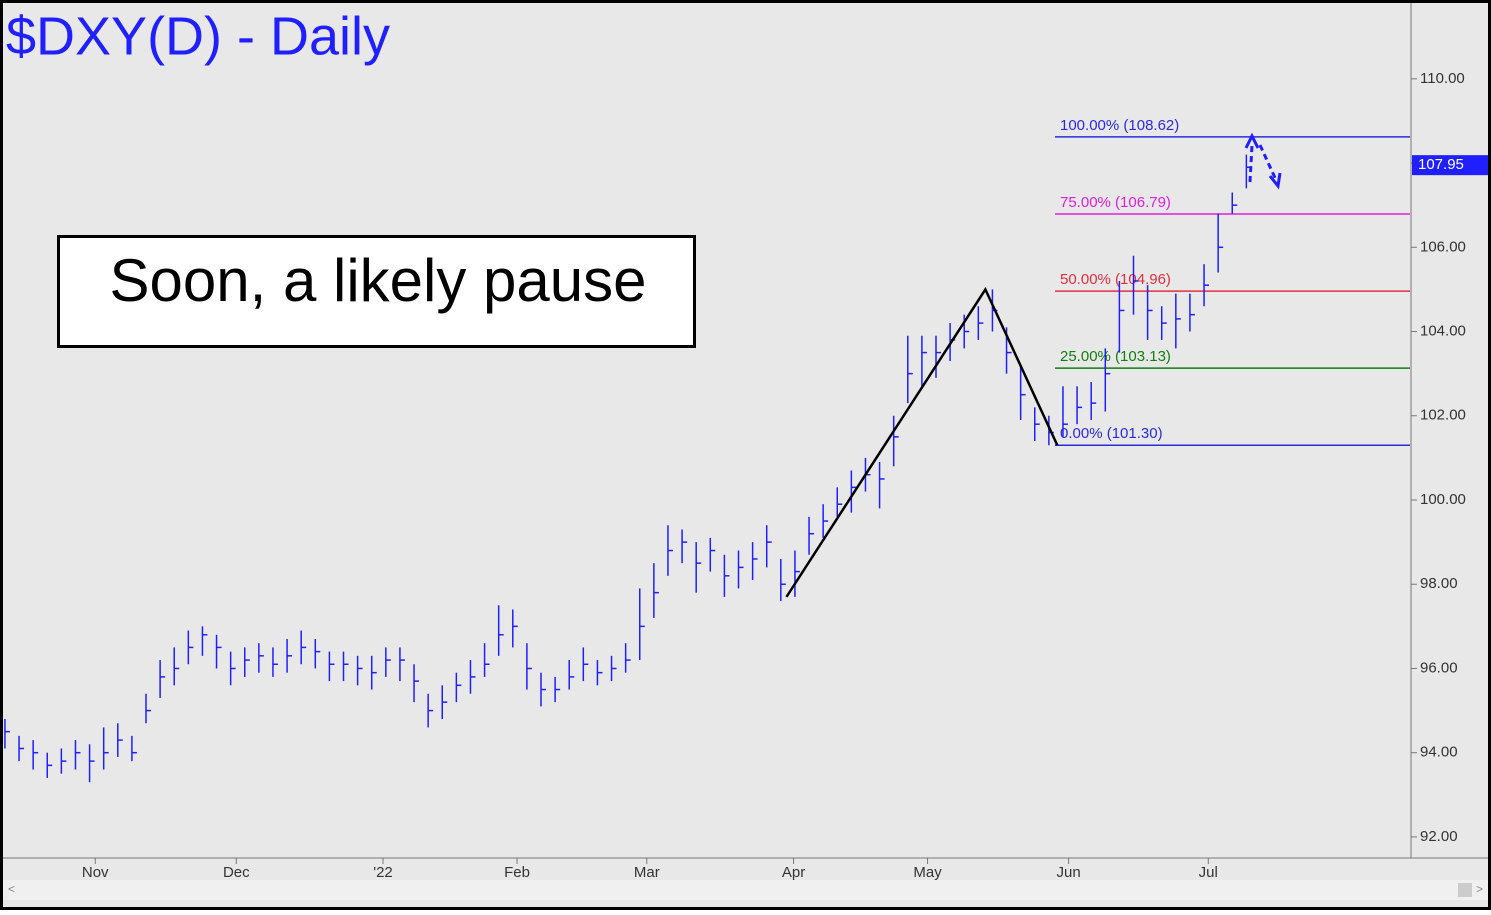 The width and height of the screenshot is (1491, 915). I want to click on y-tick-label: 102.00, so click(1443, 415).